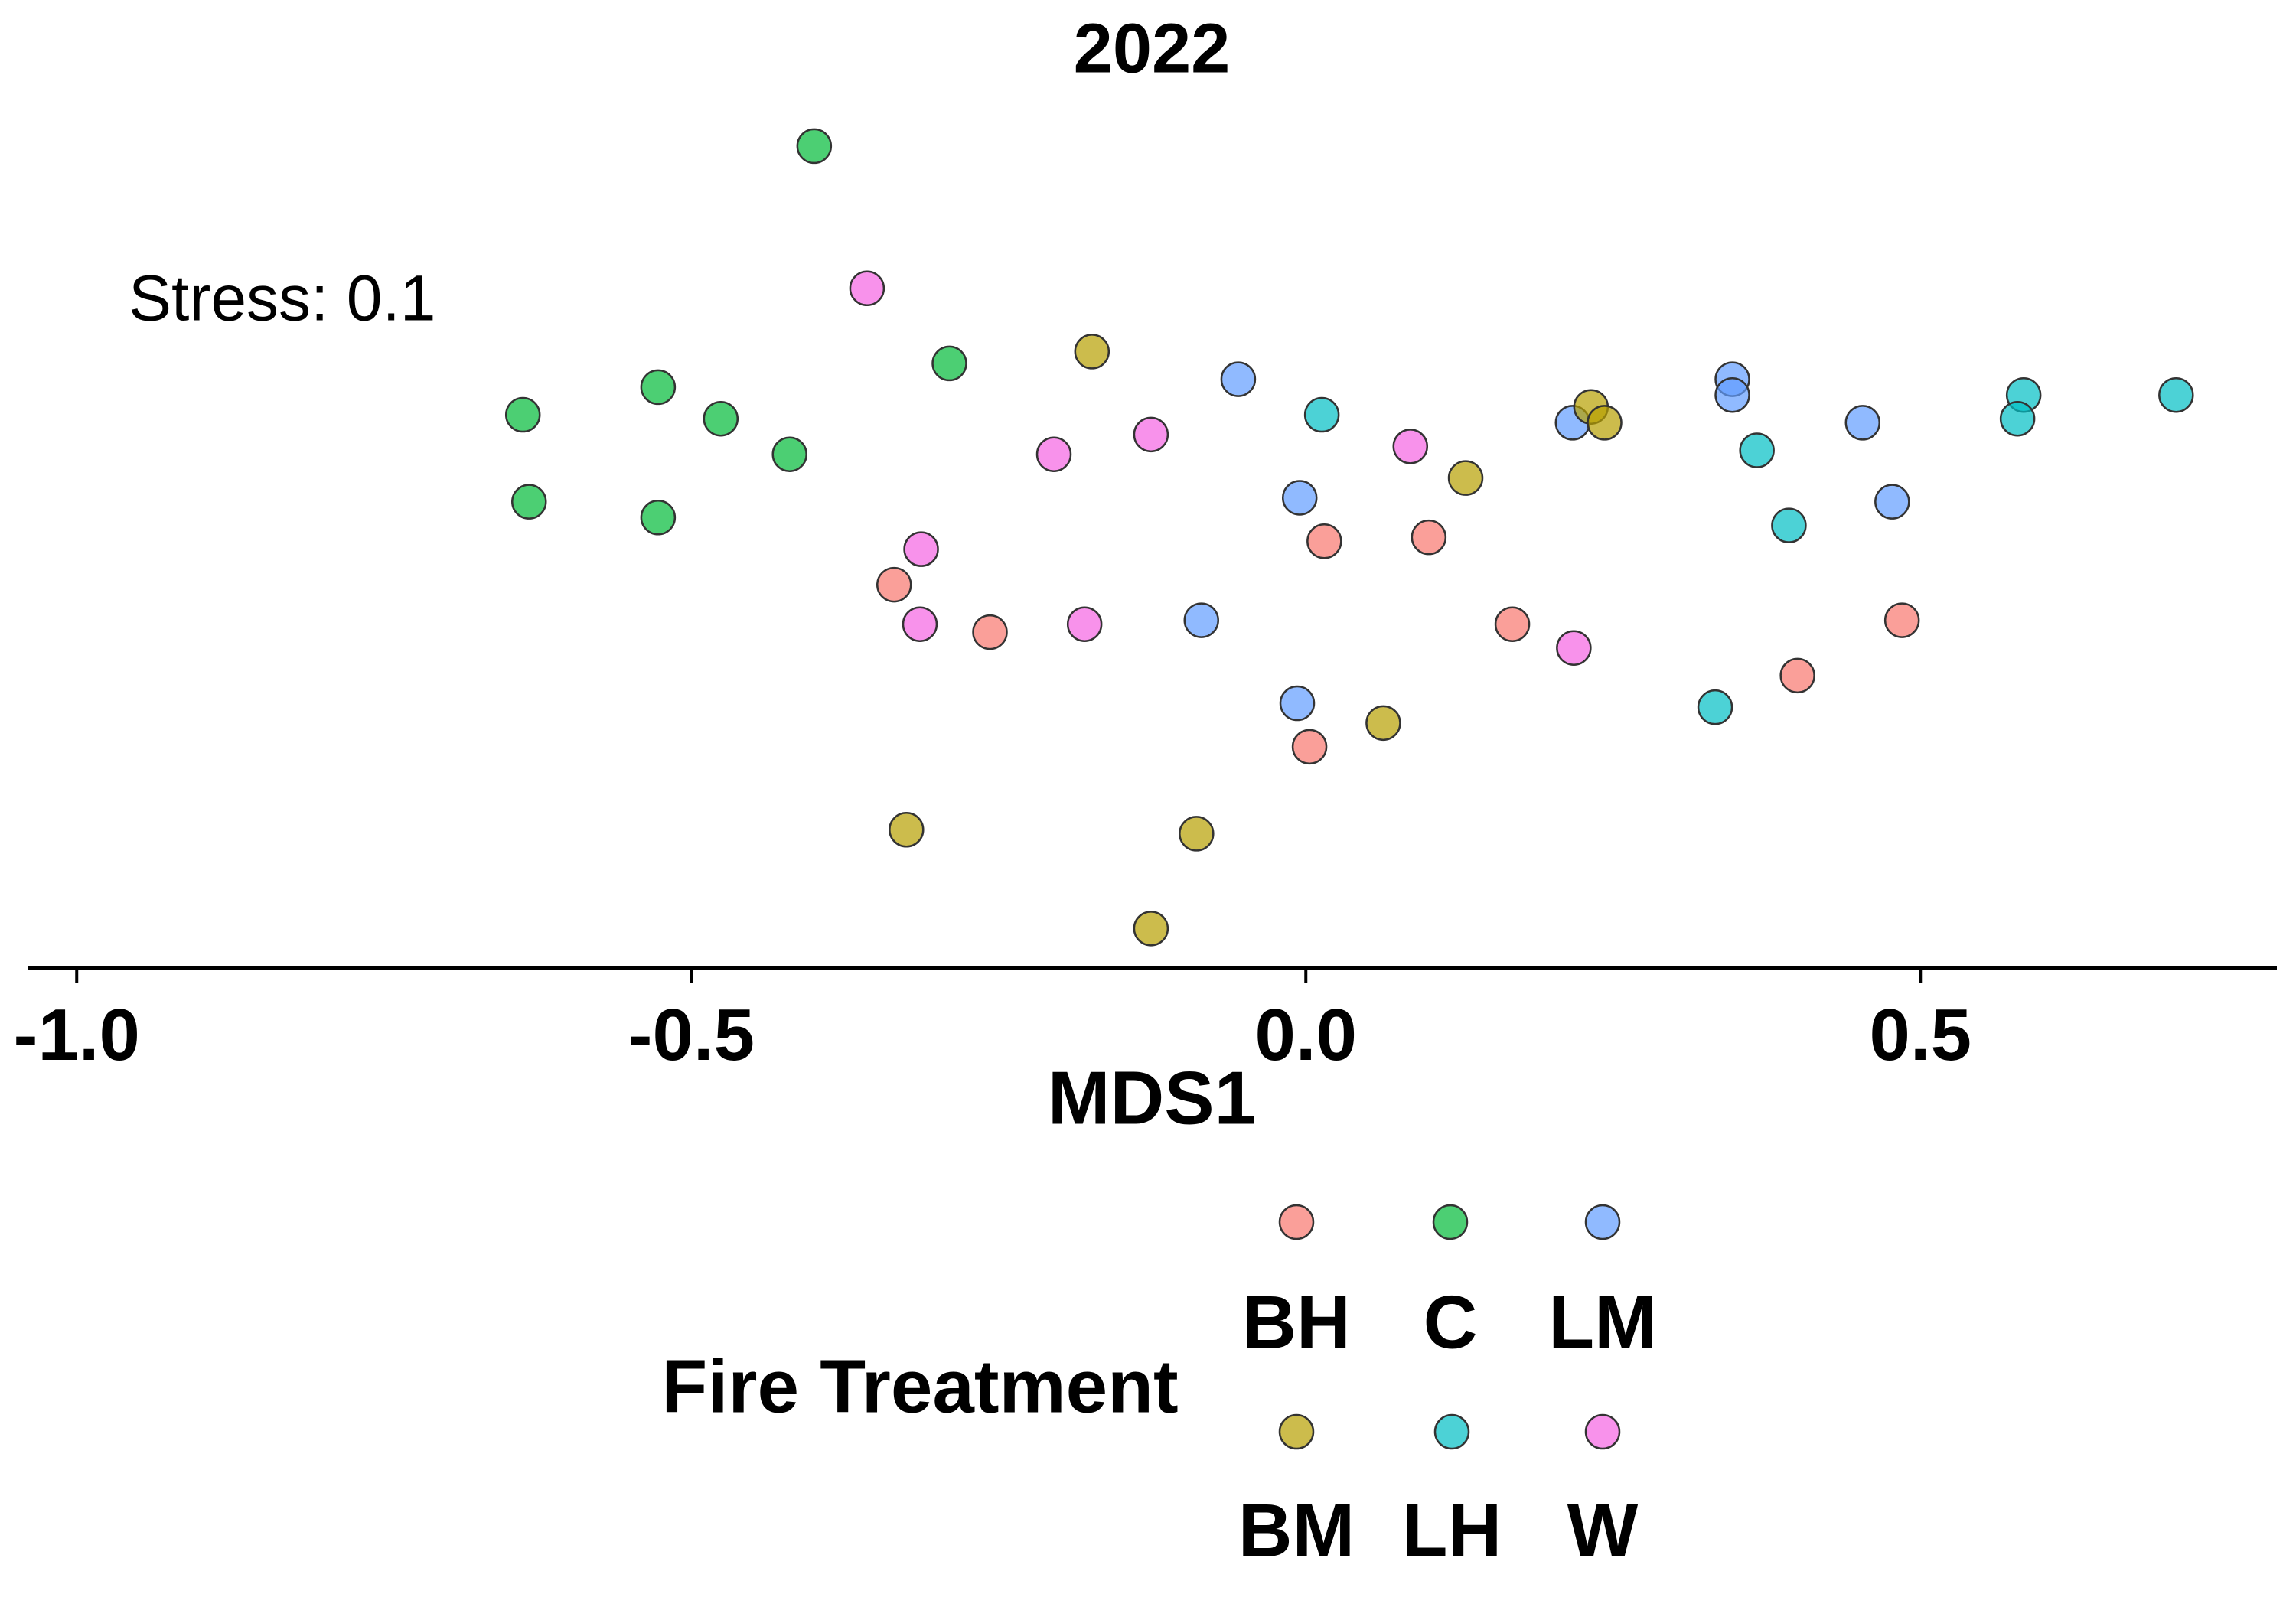 This screenshot has width=2296, height=1607. Describe the element at coordinates (920, 1386) in the screenshot. I see `legend-title: Fire Treatment` at that location.